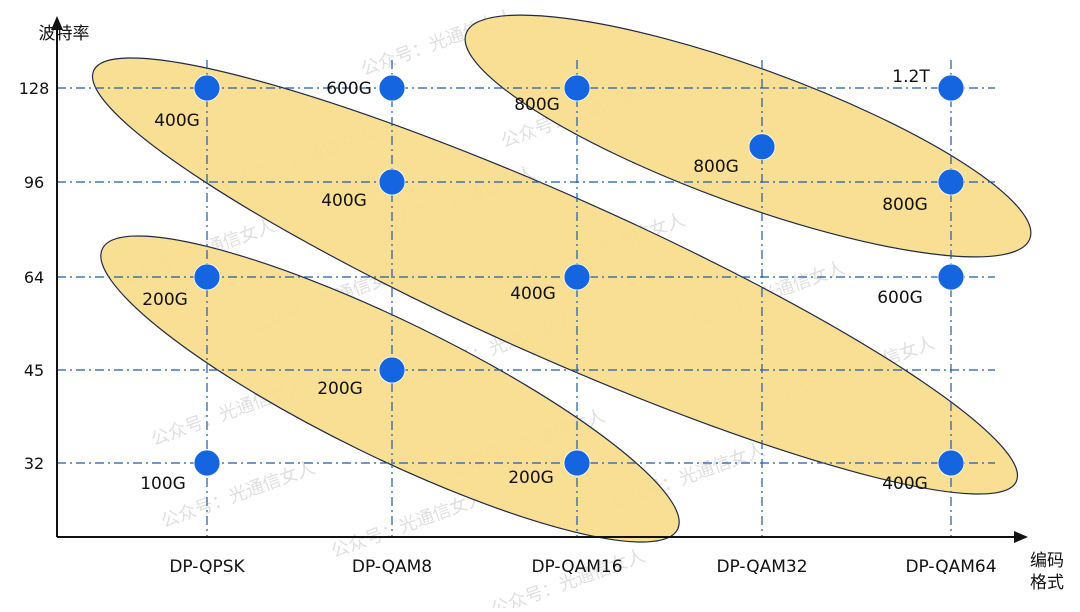 This screenshot has width=1080, height=612. Describe the element at coordinates (34, 182) in the screenshot. I see `y-tick-label: 96` at that location.